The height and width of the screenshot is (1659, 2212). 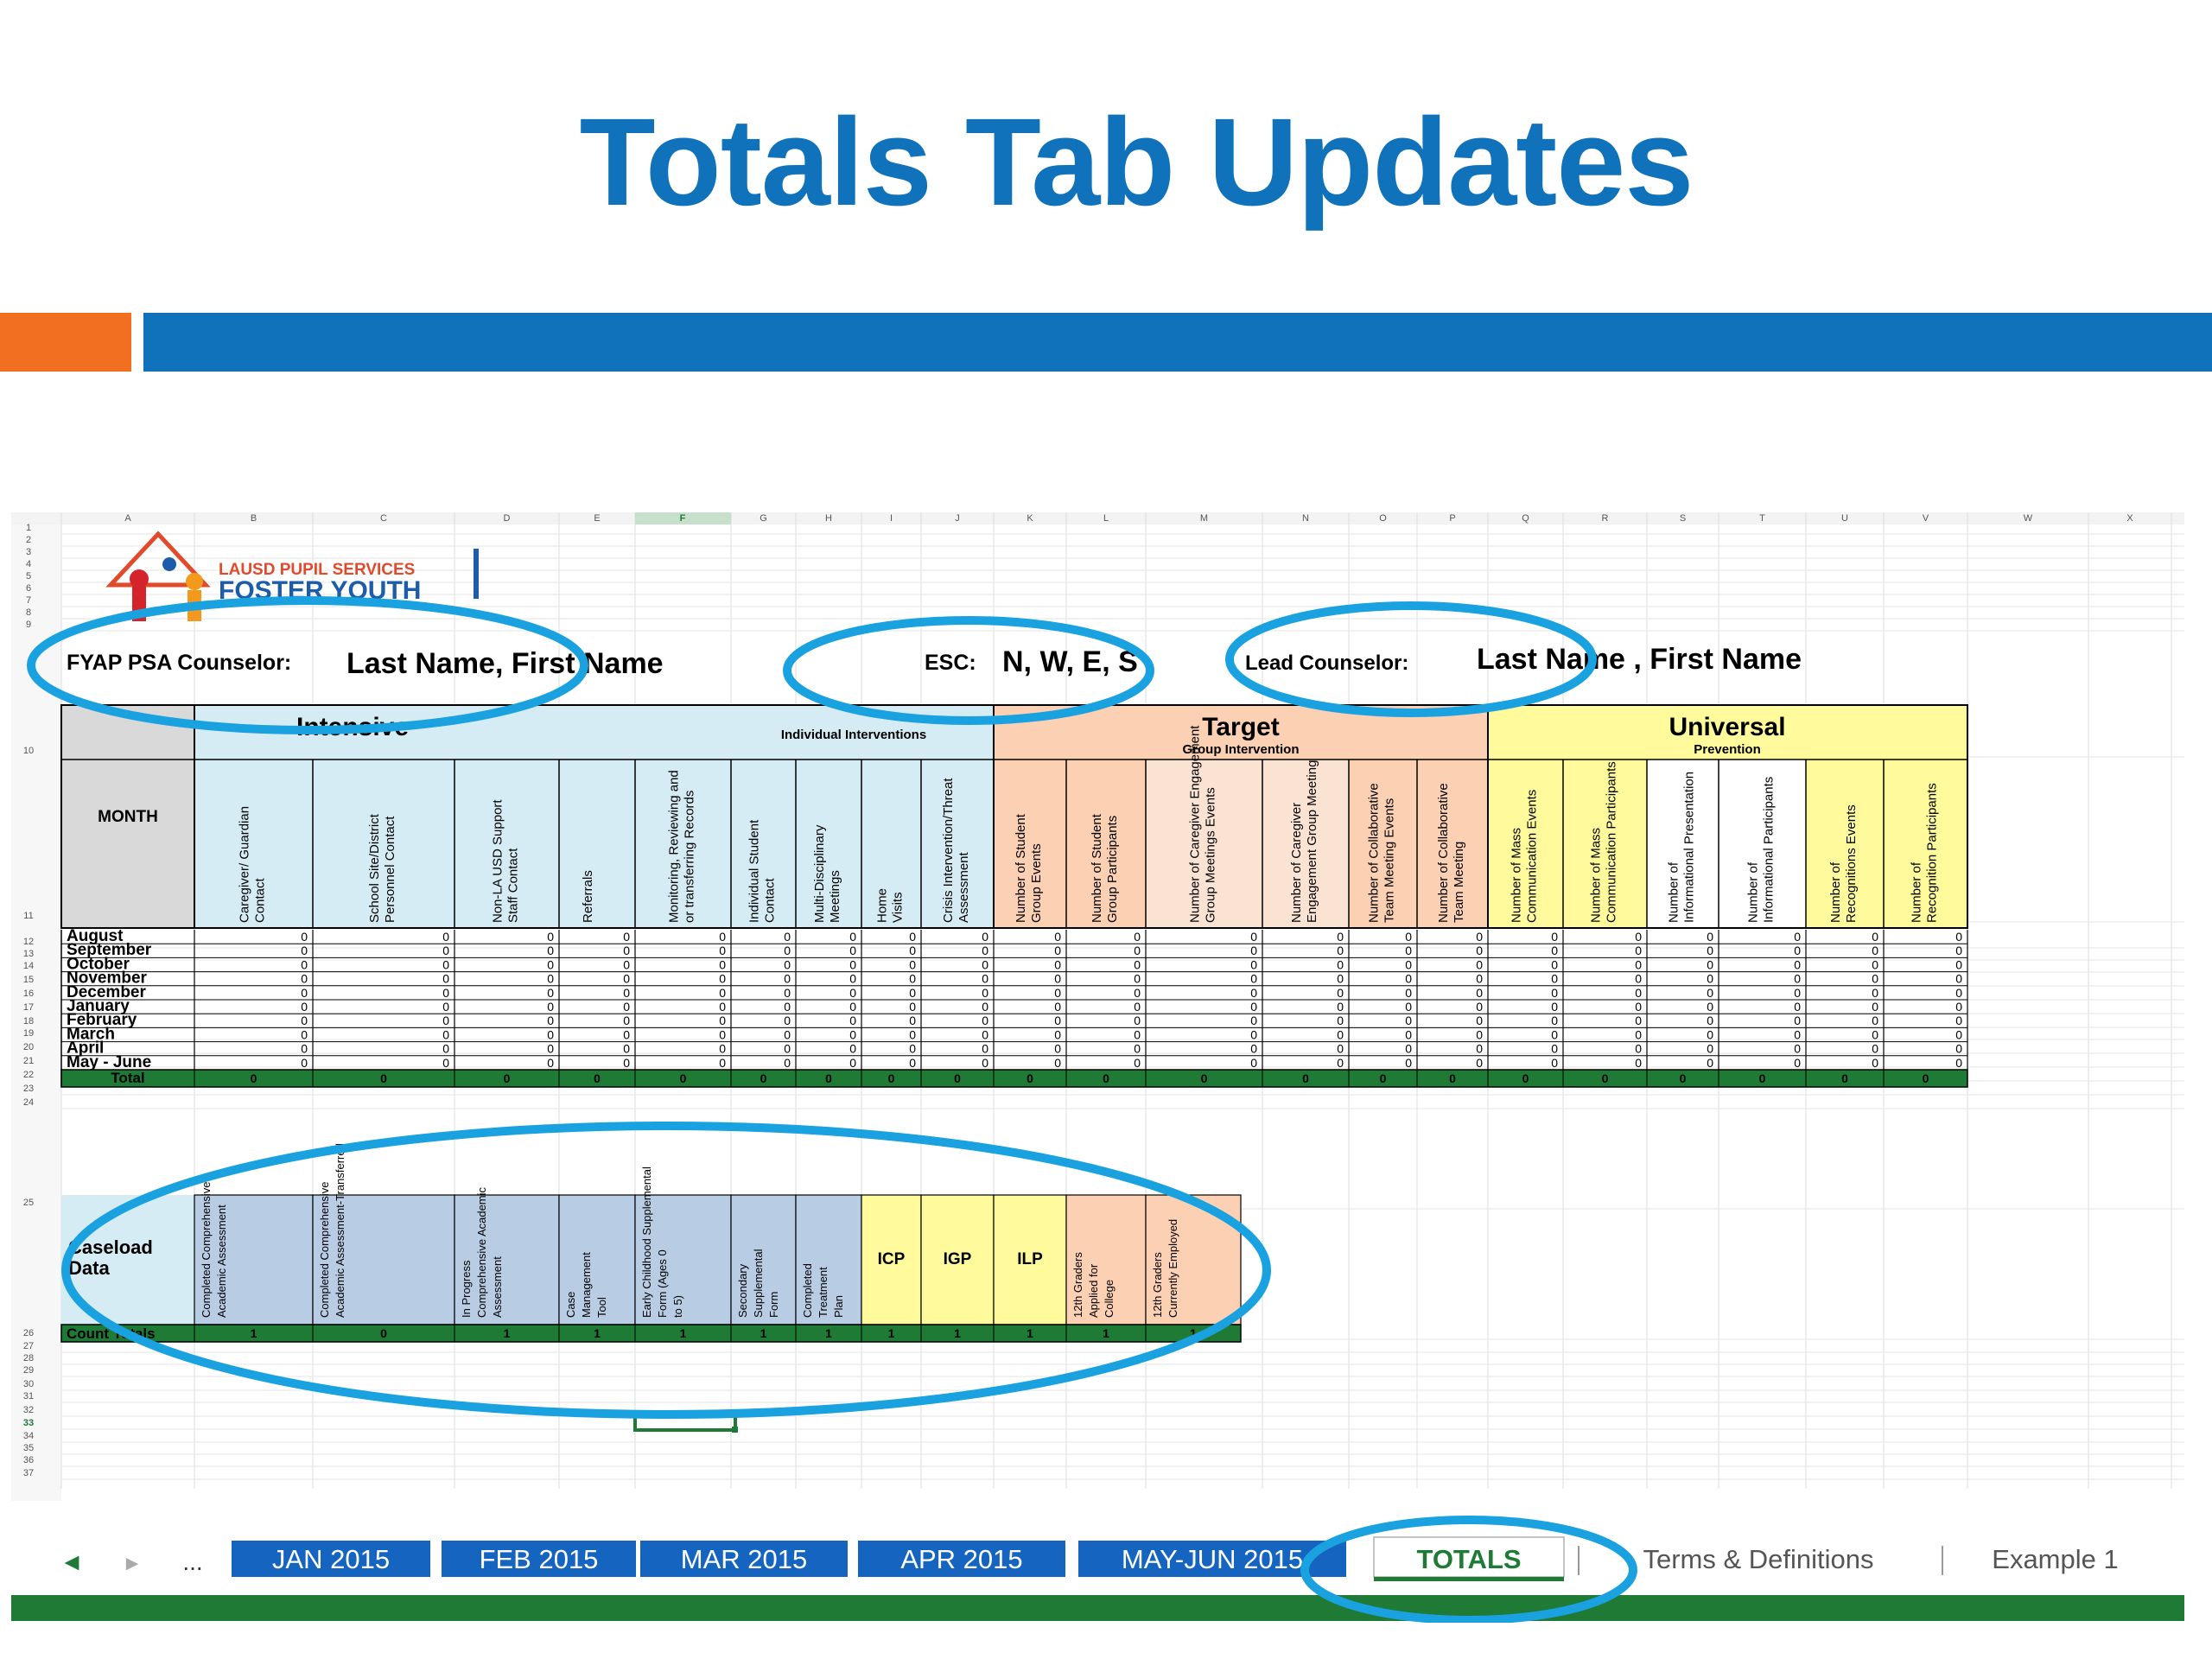 I want to click on caseload-label-line2: Data, so click(x=89, y=1268).